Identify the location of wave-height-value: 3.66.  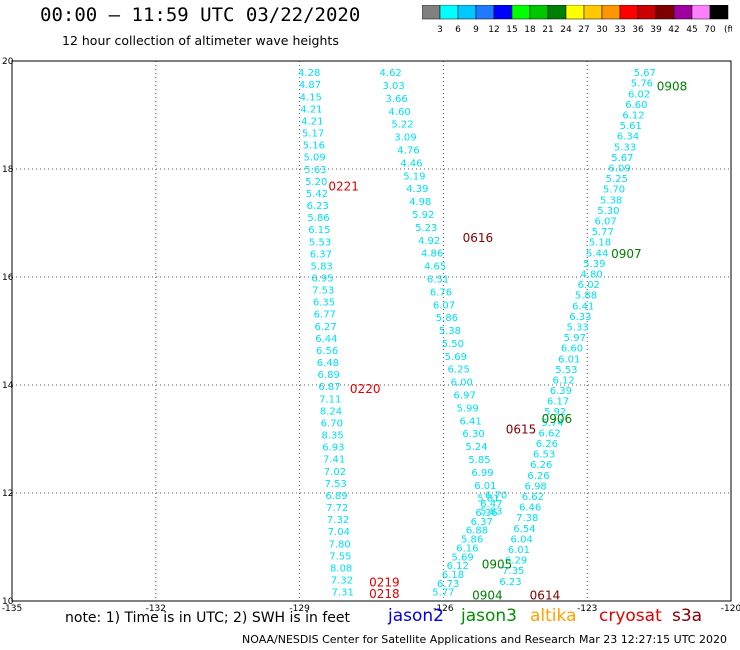
(396, 99).